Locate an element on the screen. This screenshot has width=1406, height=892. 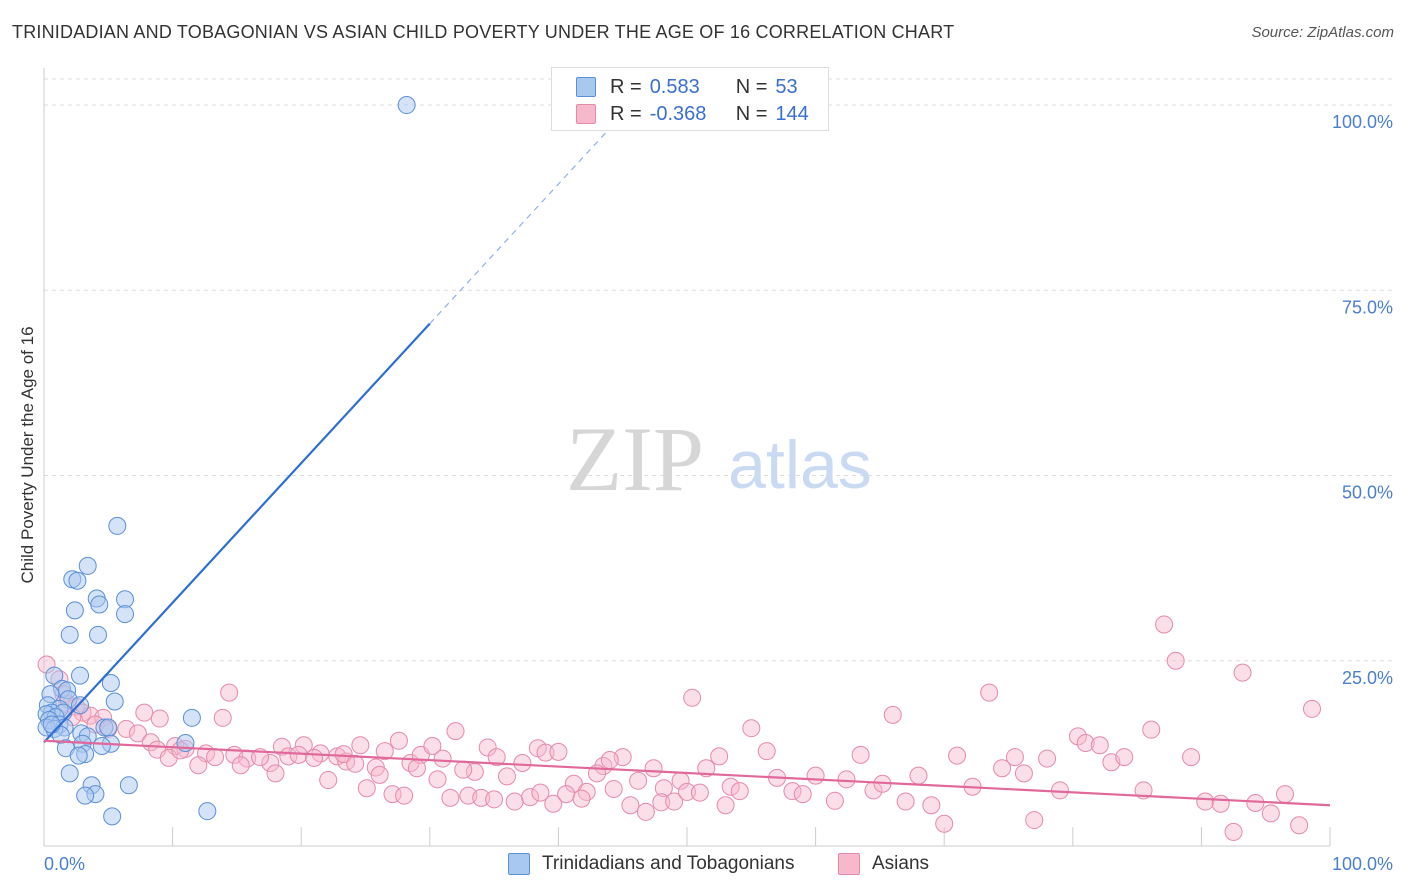
blue-swatch is located at coordinates (519, 864).